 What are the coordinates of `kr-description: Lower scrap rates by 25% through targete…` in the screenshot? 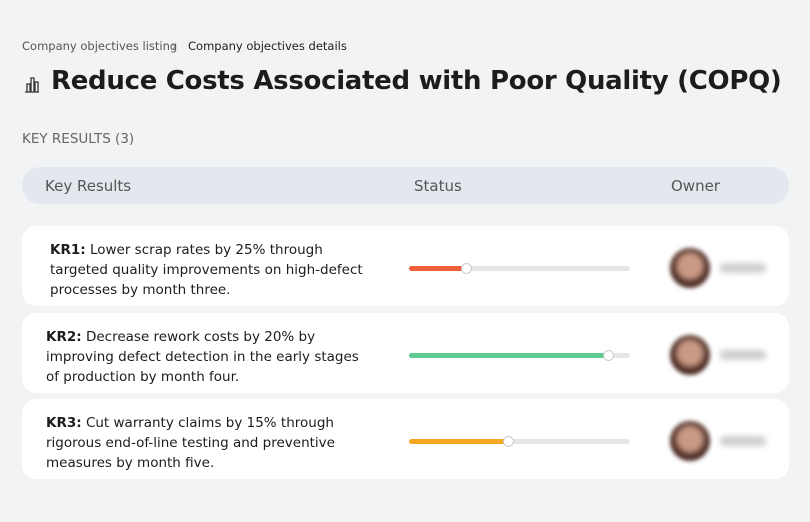 It's located at (206, 270).